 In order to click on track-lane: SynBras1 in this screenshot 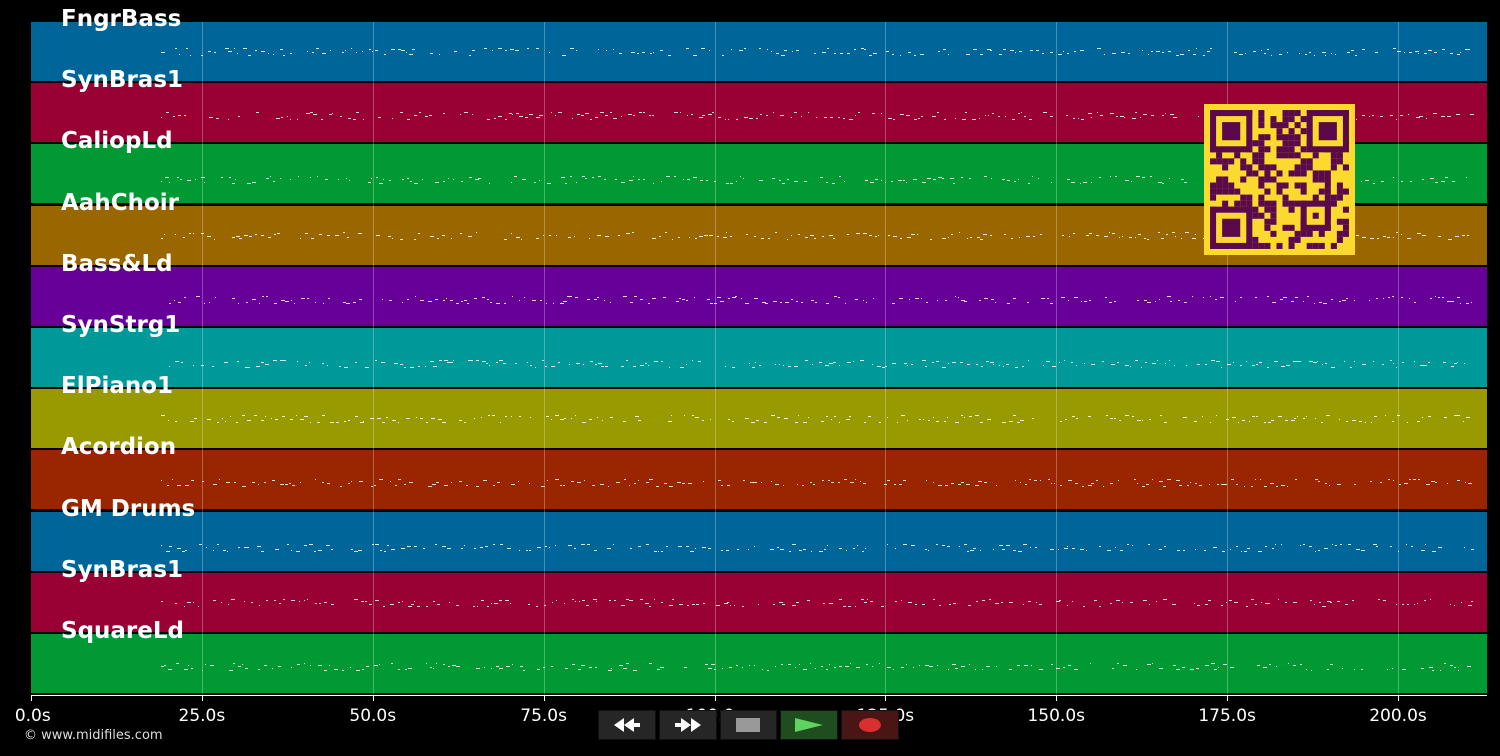, I will do `click(759, 595)`.